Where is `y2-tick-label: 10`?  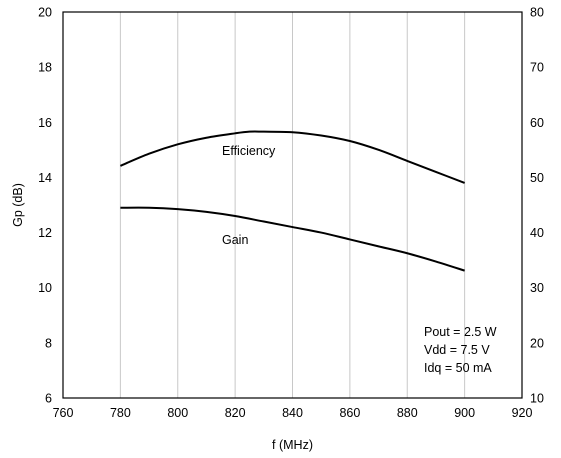 y2-tick-label: 10 is located at coordinates (537, 399).